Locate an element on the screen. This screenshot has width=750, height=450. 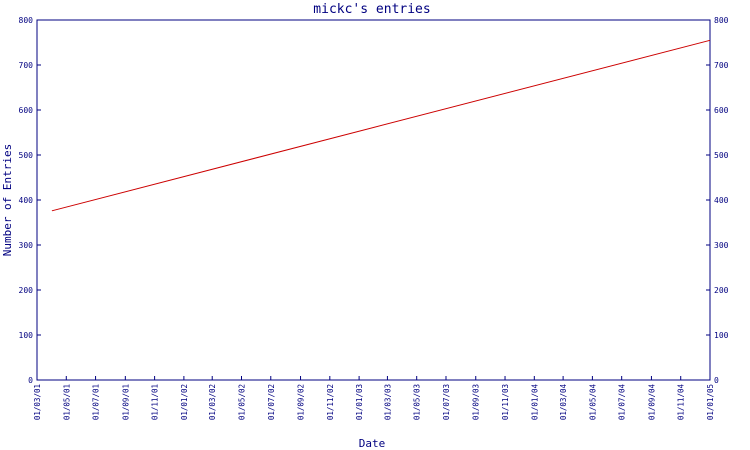
y-tick-label-left: 500 is located at coordinates (26, 155).